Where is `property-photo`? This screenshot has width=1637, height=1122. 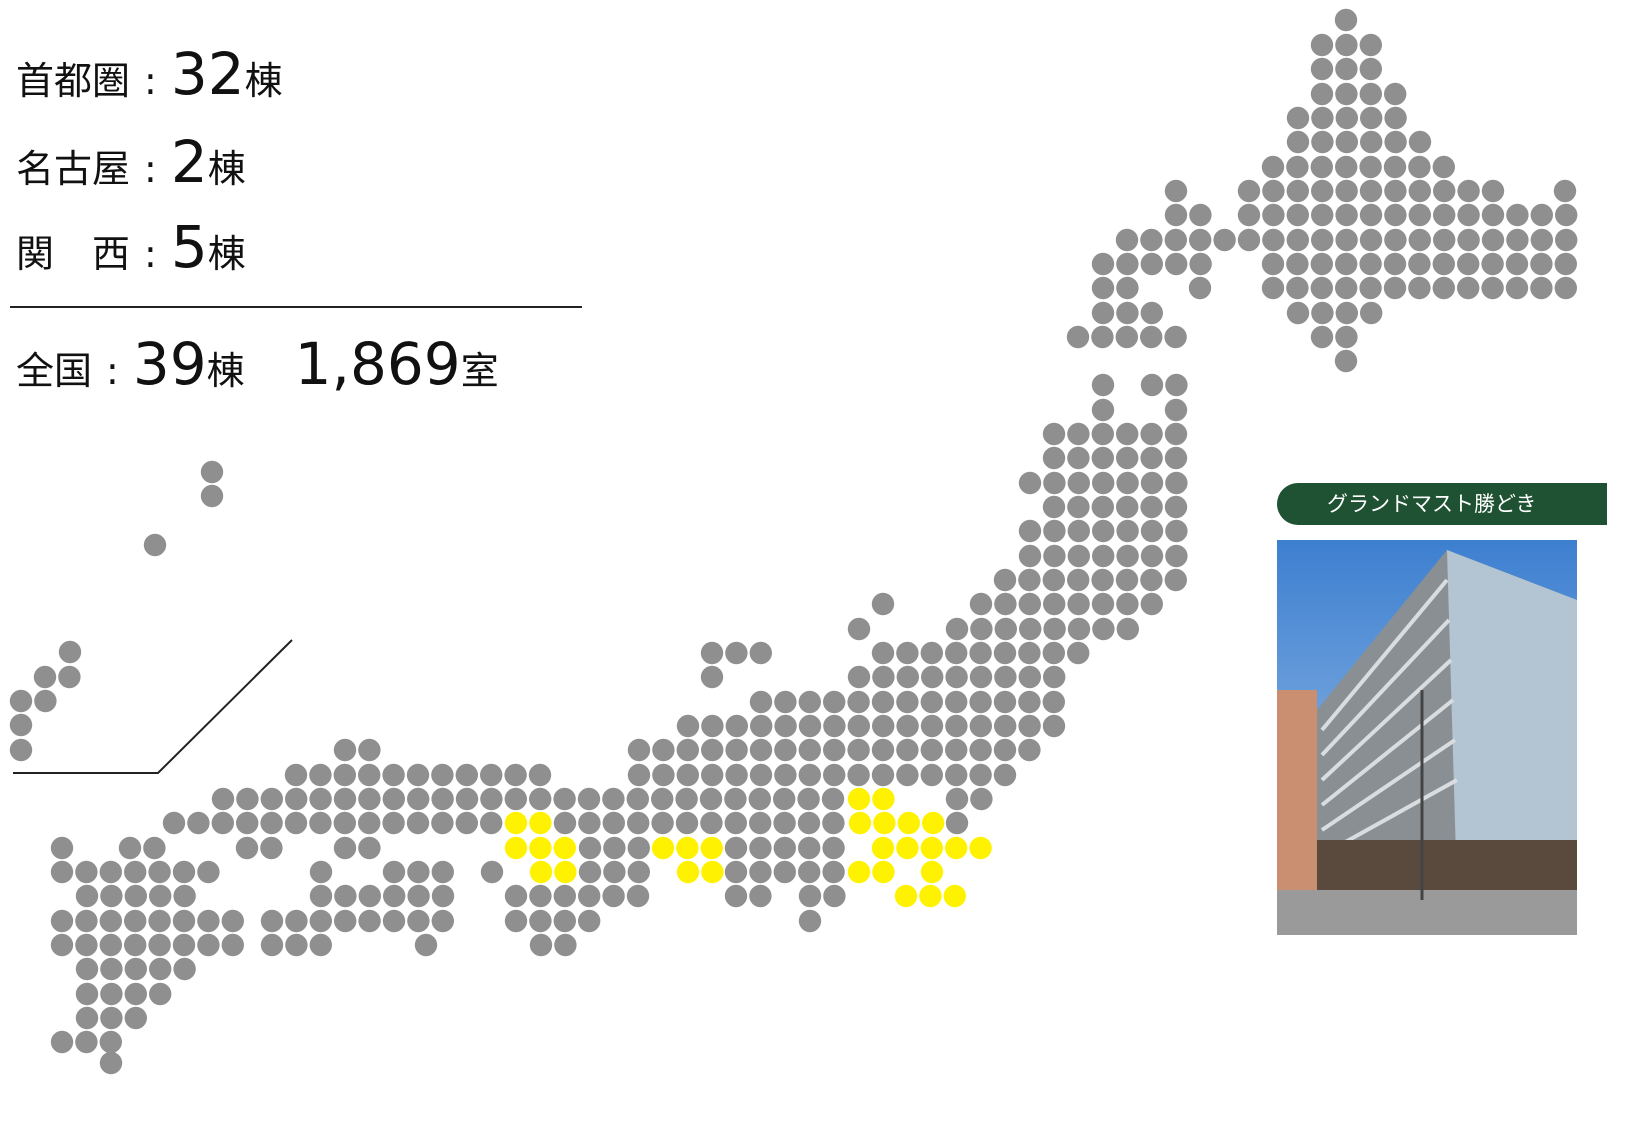 property-photo is located at coordinates (1427, 737).